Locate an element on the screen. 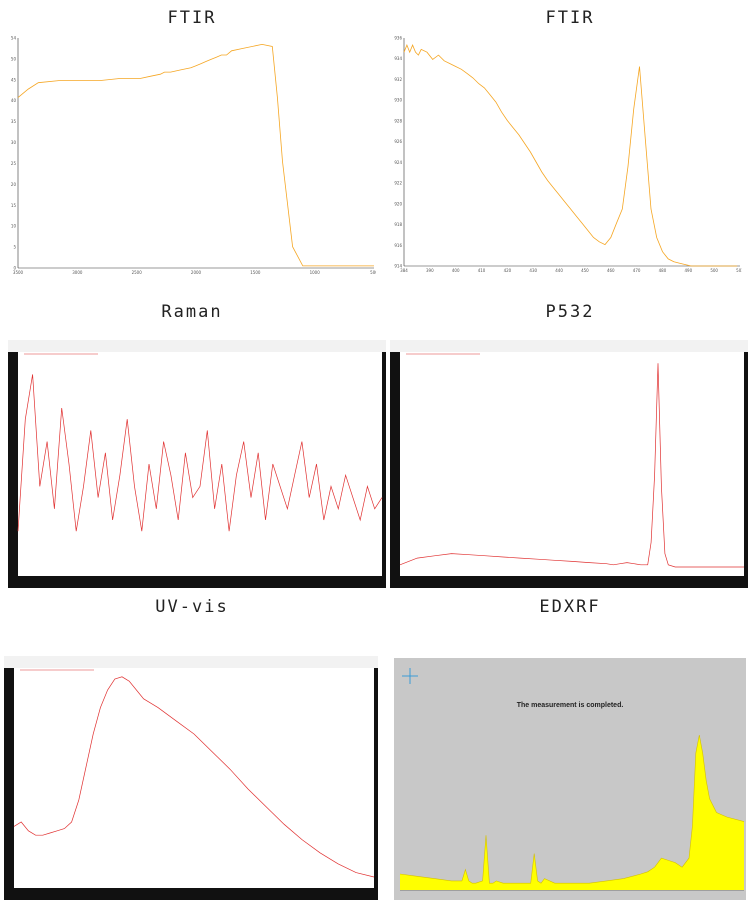  ftir2-y-tick: 0.926 is located at coordinates (398, 141).